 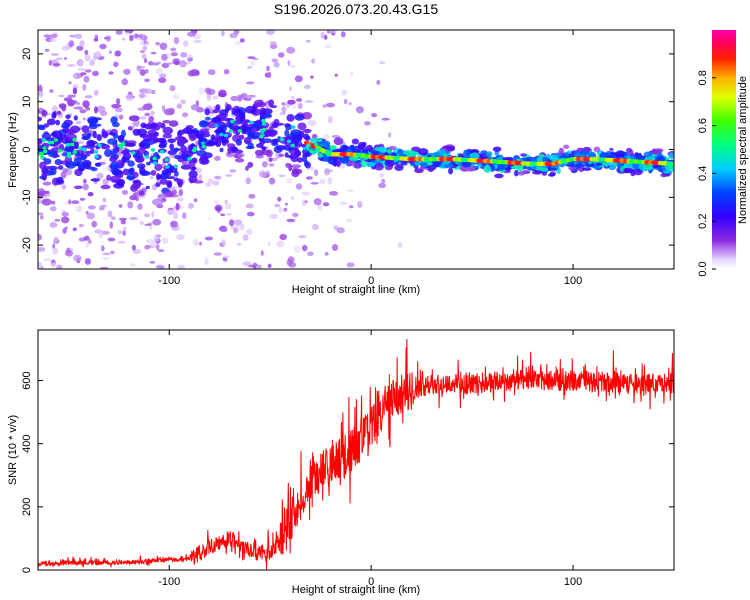 What do you see at coordinates (27, 245) in the screenshot?
I see `spectrogram-y-tick-label: -20` at bounding box center [27, 245].